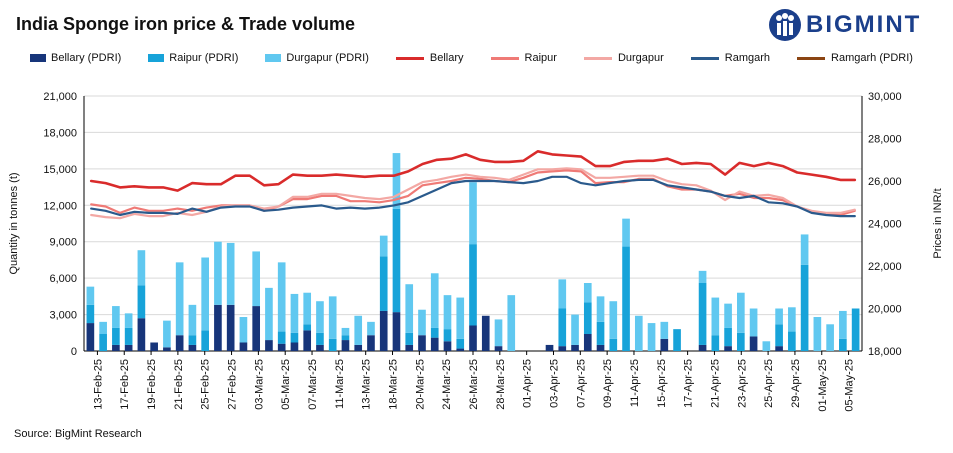  I want to click on legend-item: Durgapur (PDRI), so click(317, 58).